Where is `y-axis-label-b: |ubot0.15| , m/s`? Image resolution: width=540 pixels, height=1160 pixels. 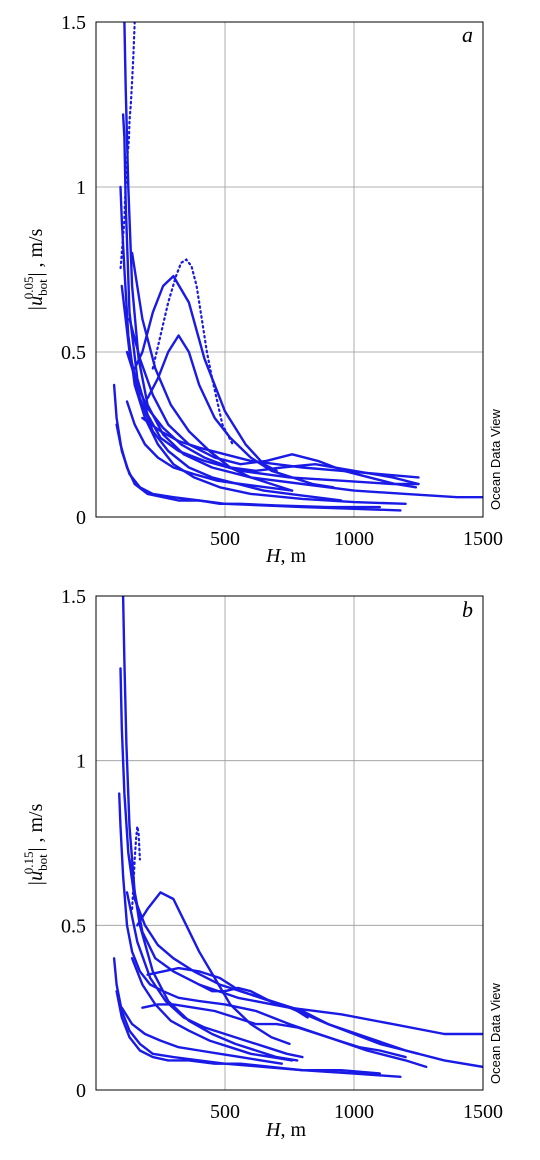 y-axis-label-b: |ubot0.15| , m/s is located at coordinates (35, 844).